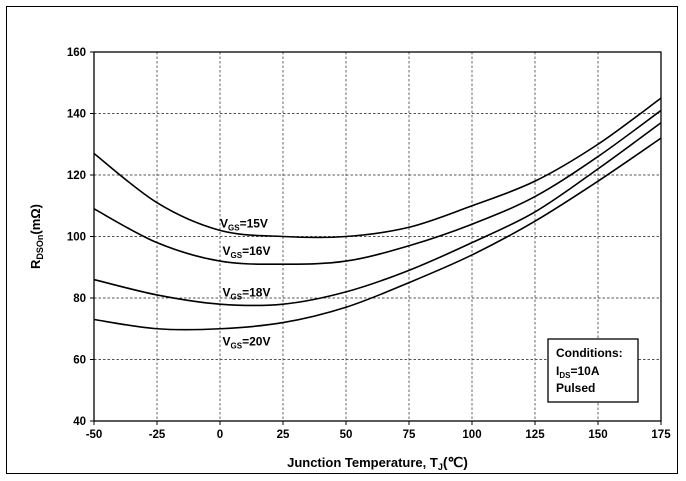  Describe the element at coordinates (76, 176) in the screenshot. I see `y-tick-label: 120` at that location.